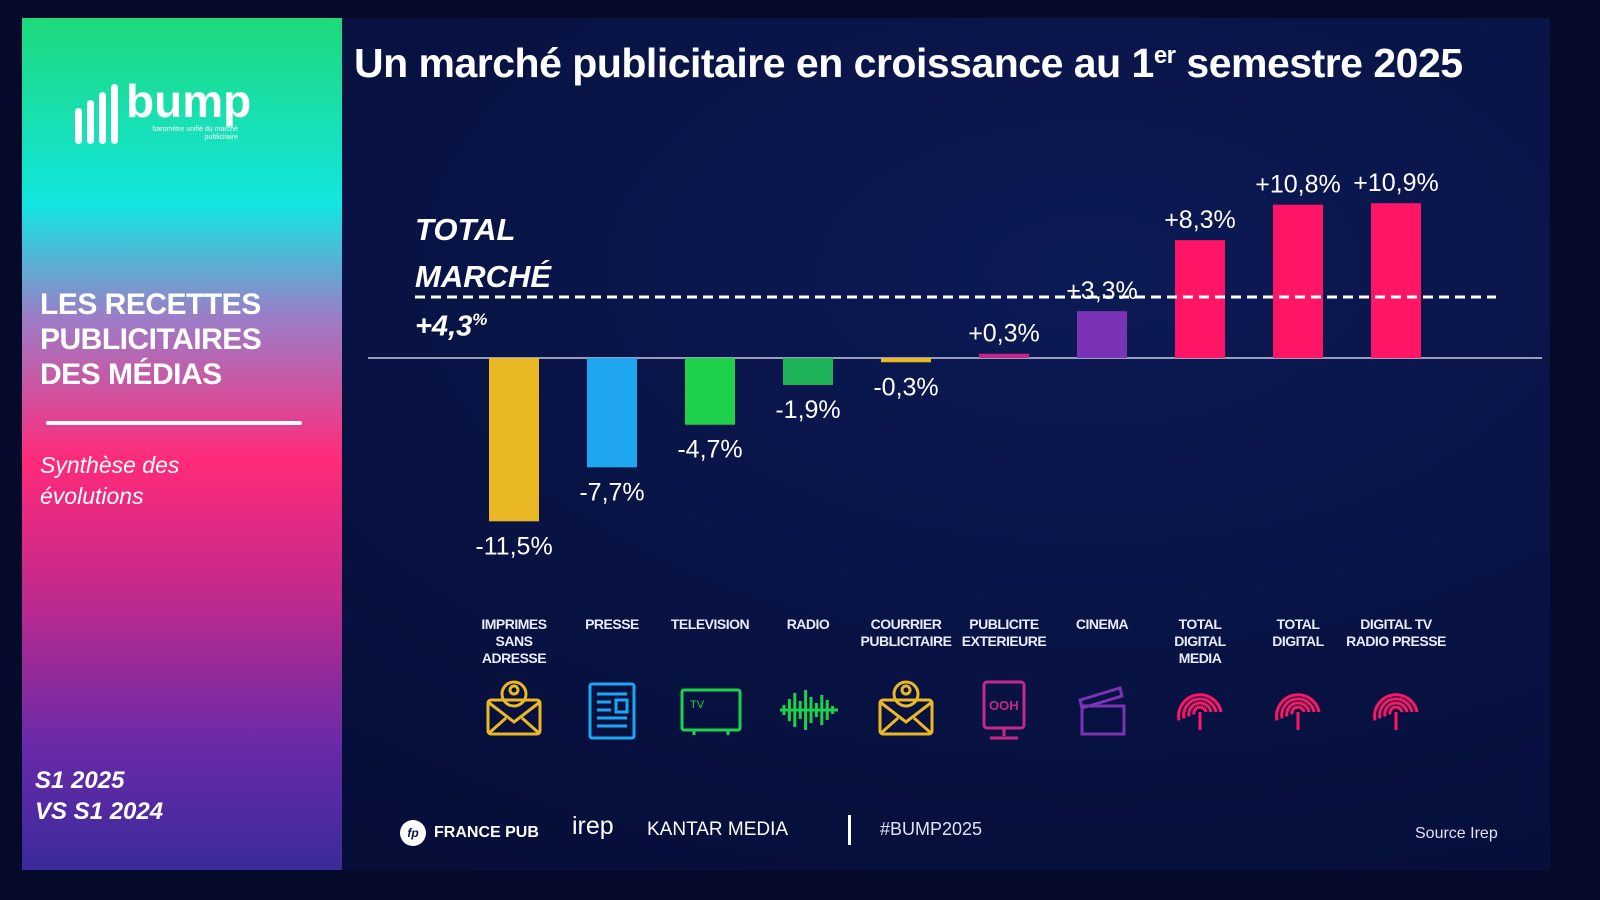  I want to click on category-label: TOTAL DIGITAL, so click(1298, 633).